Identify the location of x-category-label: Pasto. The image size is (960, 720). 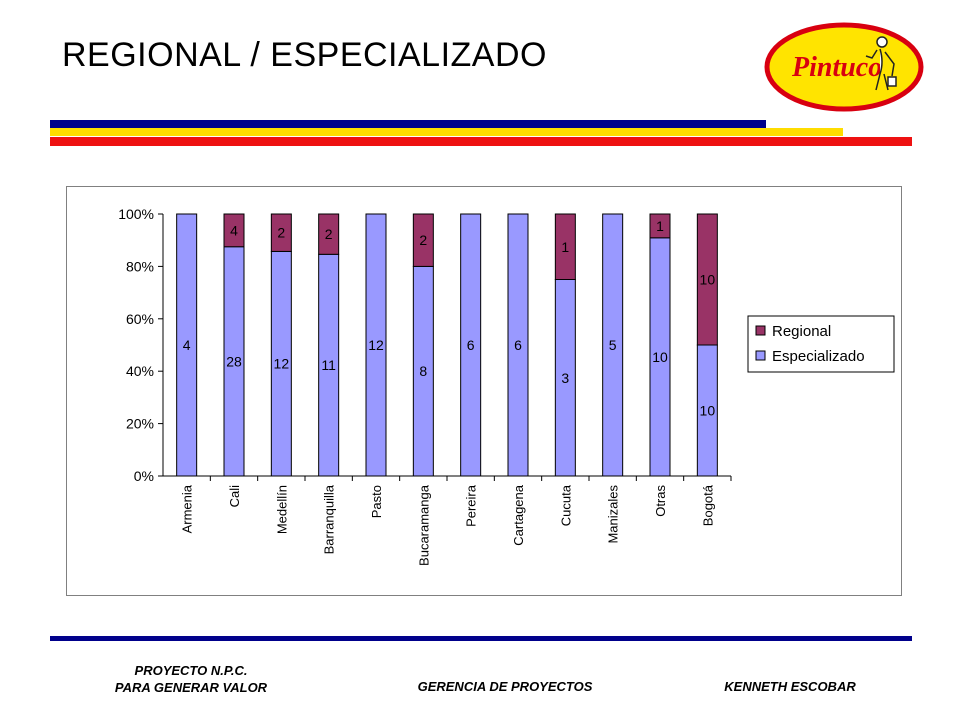
(376, 501).